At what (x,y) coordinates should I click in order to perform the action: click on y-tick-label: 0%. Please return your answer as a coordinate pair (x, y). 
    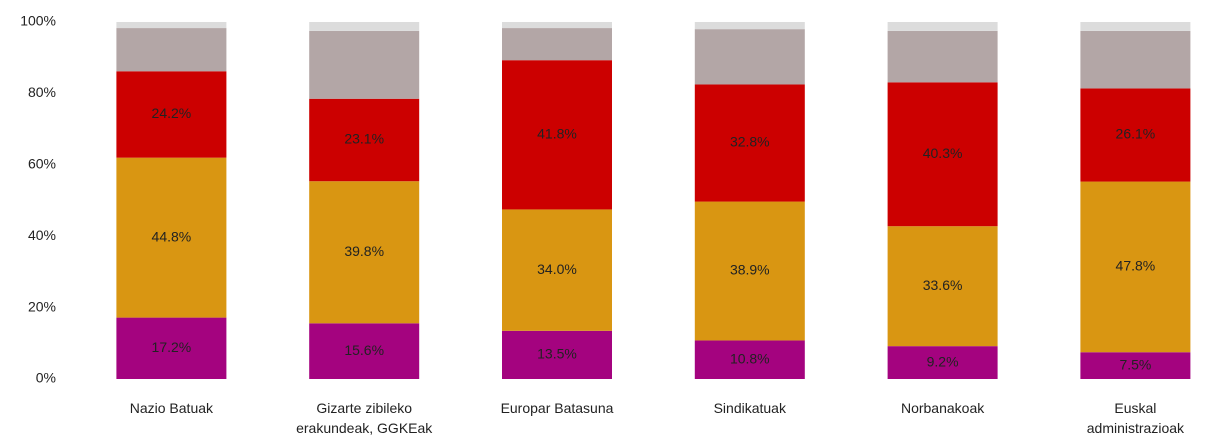
    Looking at the image, I should click on (46, 378).